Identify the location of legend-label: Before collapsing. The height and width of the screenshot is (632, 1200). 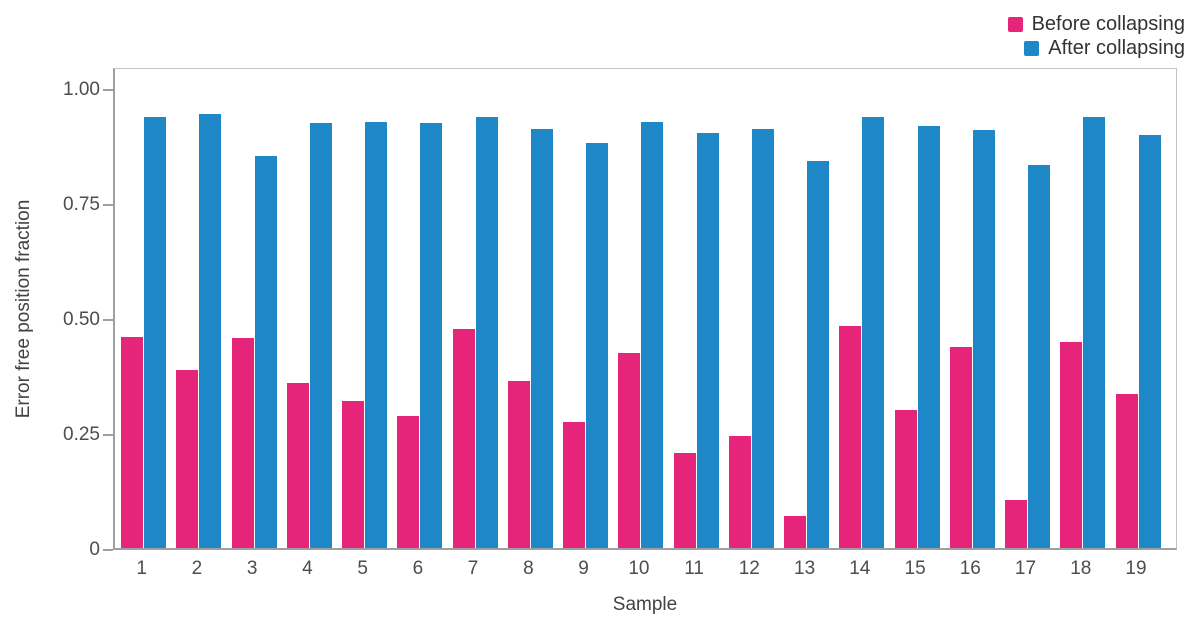
(1108, 24).